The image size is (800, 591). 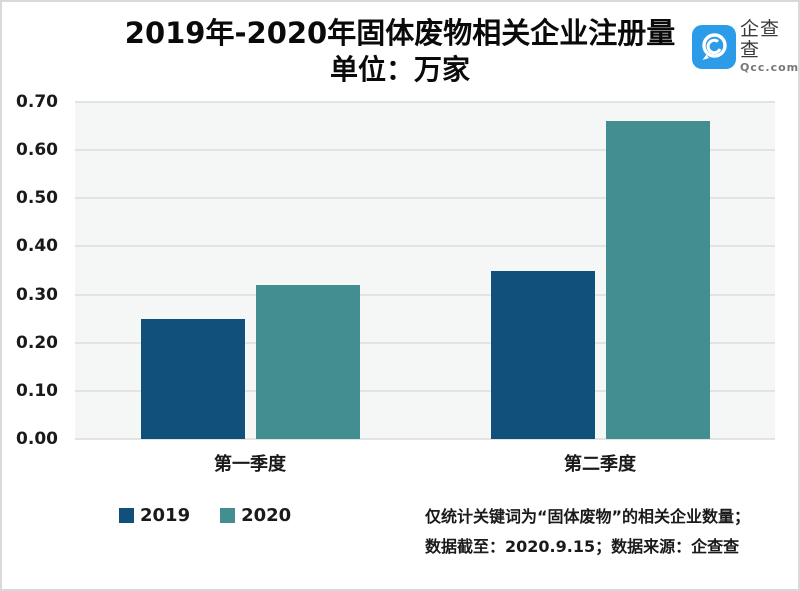 I want to click on chart-title: 2019年-2020年固体废物相关企业注册量, so click(x=400, y=33).